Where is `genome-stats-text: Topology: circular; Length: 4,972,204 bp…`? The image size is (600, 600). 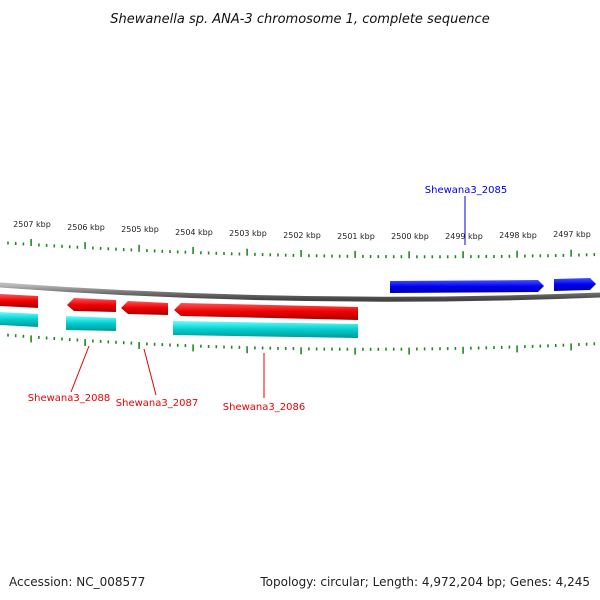
genome-stats-text: Topology: circular; Length: 4,972,204 bp… is located at coordinates (424, 582).